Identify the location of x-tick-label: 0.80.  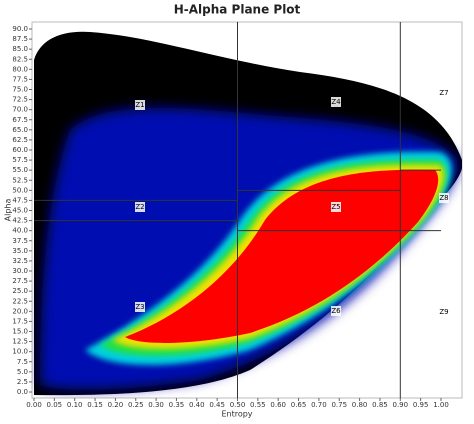
(360, 405).